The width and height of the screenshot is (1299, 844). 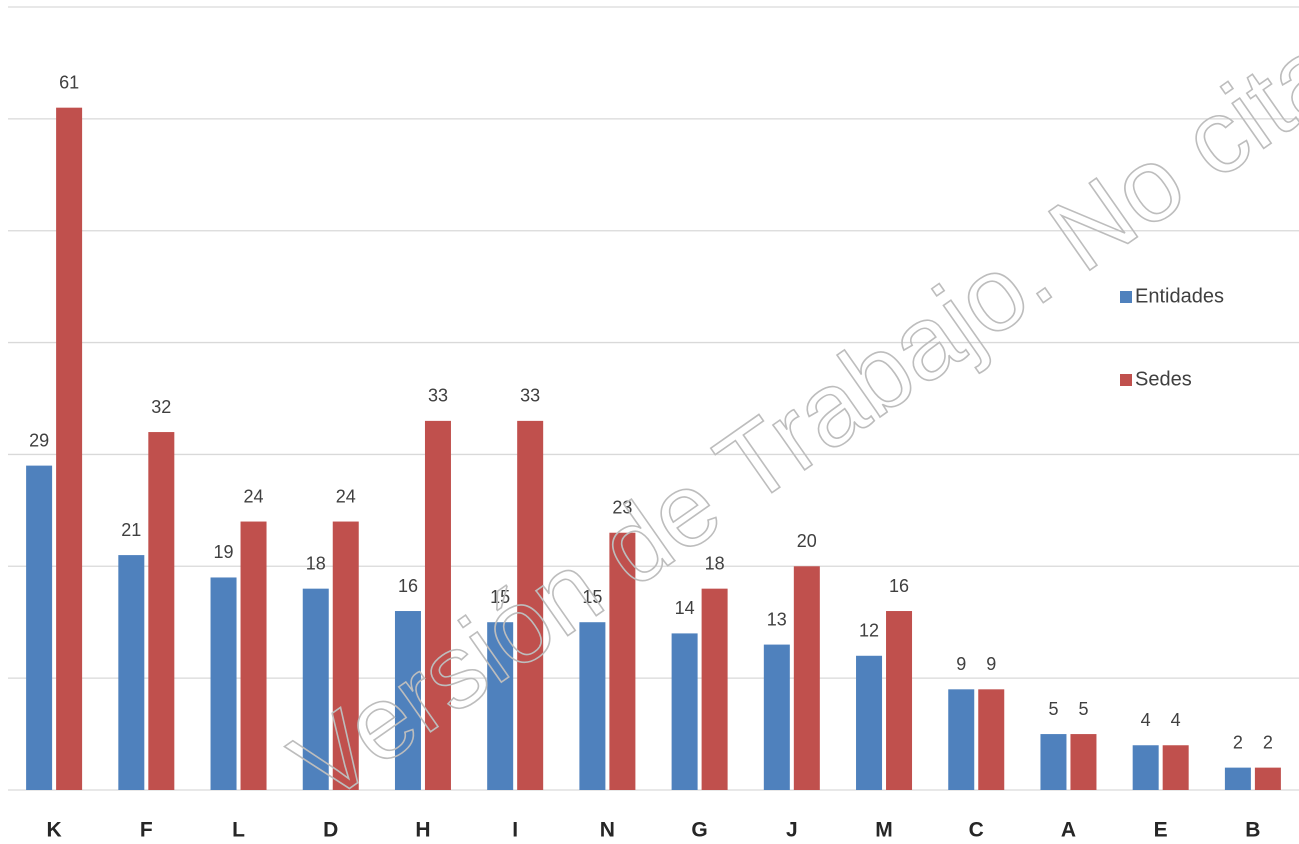 What do you see at coordinates (1179, 296) in the screenshot?
I see `legend-label: Entidades` at bounding box center [1179, 296].